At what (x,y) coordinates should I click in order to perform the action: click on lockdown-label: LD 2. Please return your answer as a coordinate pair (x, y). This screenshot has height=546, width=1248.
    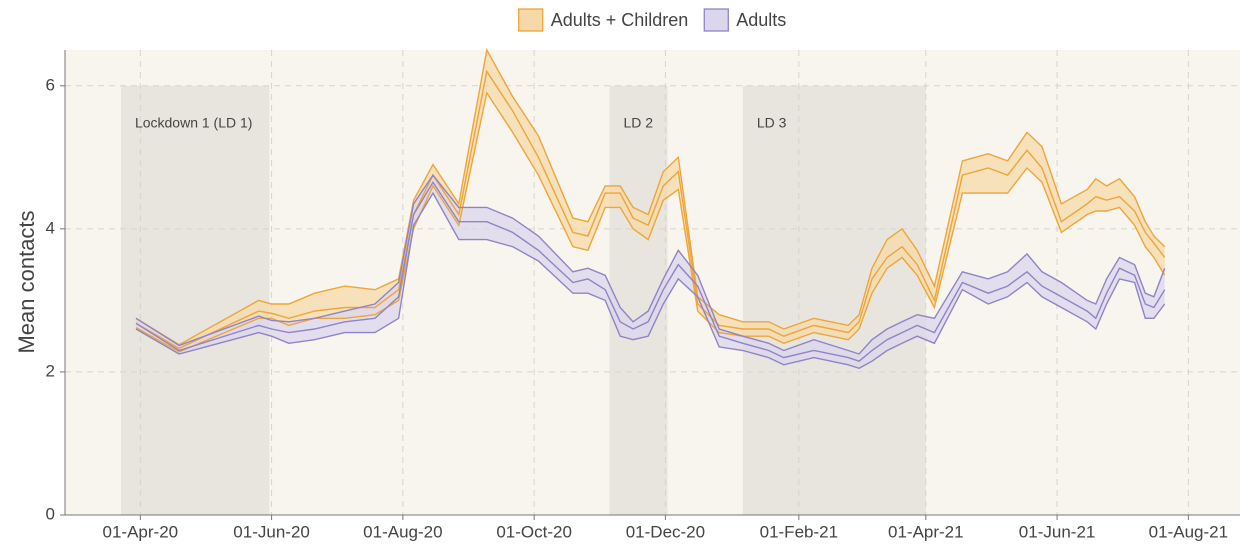
    Looking at the image, I should click on (638, 122).